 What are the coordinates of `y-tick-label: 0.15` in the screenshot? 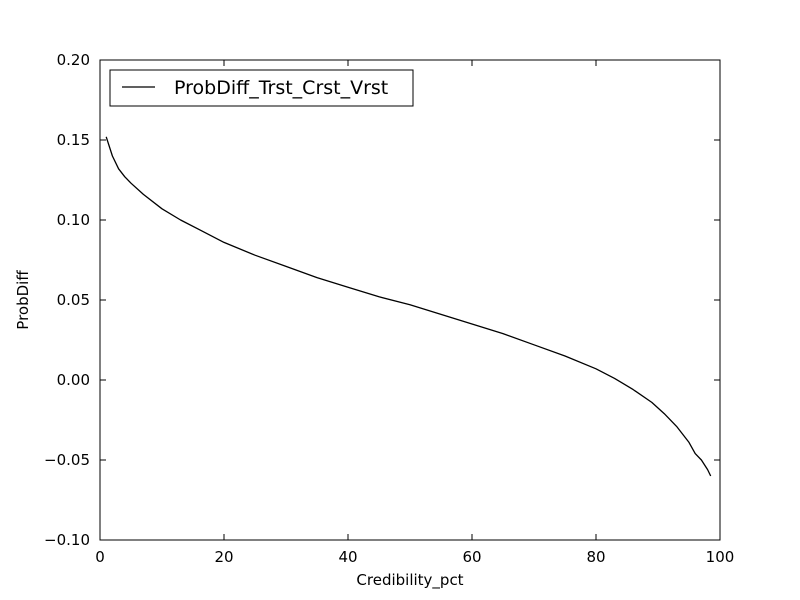 It's located at (73, 140).